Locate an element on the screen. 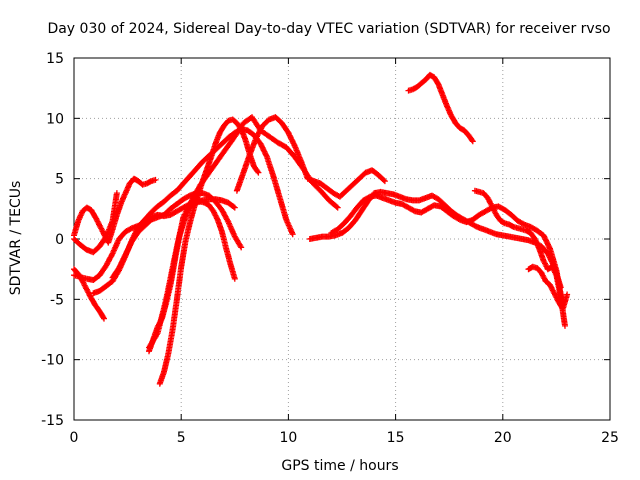 The height and width of the screenshot is (480, 640). y-tick-label: -5 is located at coordinates (57, 300).